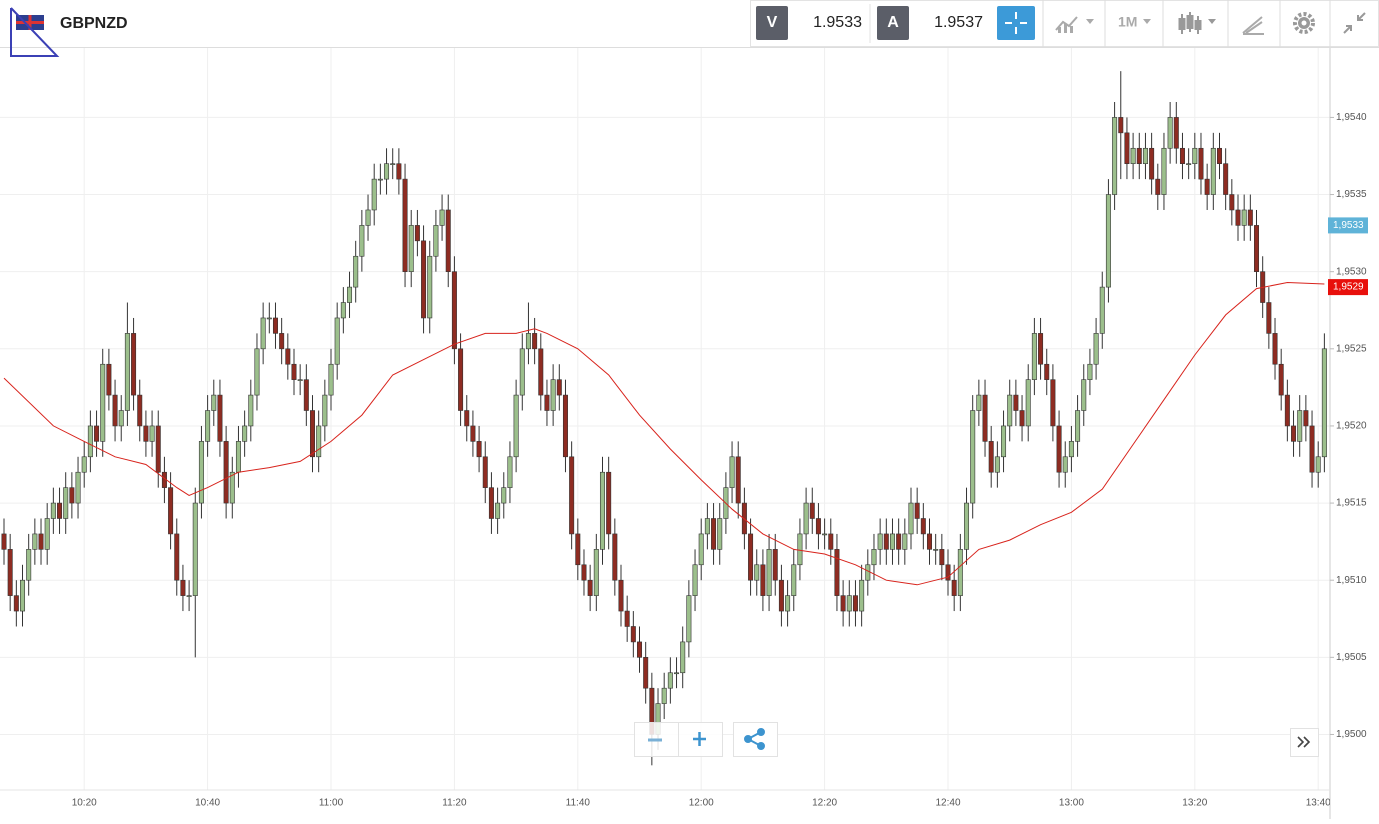 The width and height of the screenshot is (1379, 824). What do you see at coordinates (1127, 22) in the screenshot?
I see `timeframe: 1M` at bounding box center [1127, 22].